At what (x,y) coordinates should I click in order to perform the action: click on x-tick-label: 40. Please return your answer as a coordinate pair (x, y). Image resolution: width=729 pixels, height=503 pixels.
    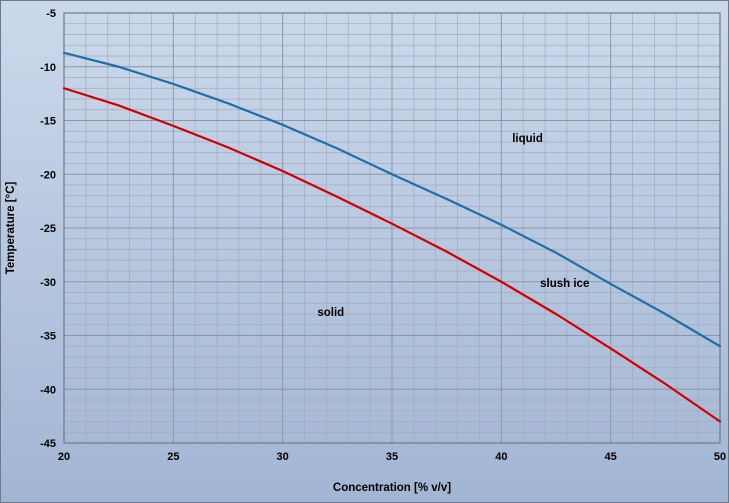
    Looking at the image, I should click on (501, 457).